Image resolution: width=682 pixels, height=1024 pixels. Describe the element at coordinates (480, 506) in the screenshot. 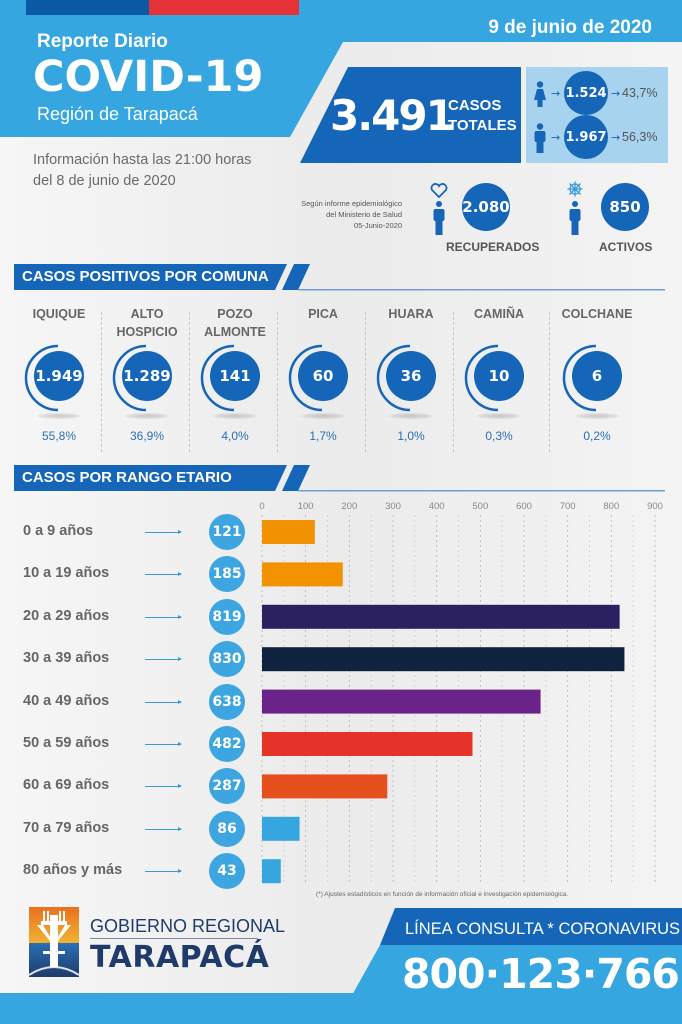

I see `x-tick-label: 500` at that location.